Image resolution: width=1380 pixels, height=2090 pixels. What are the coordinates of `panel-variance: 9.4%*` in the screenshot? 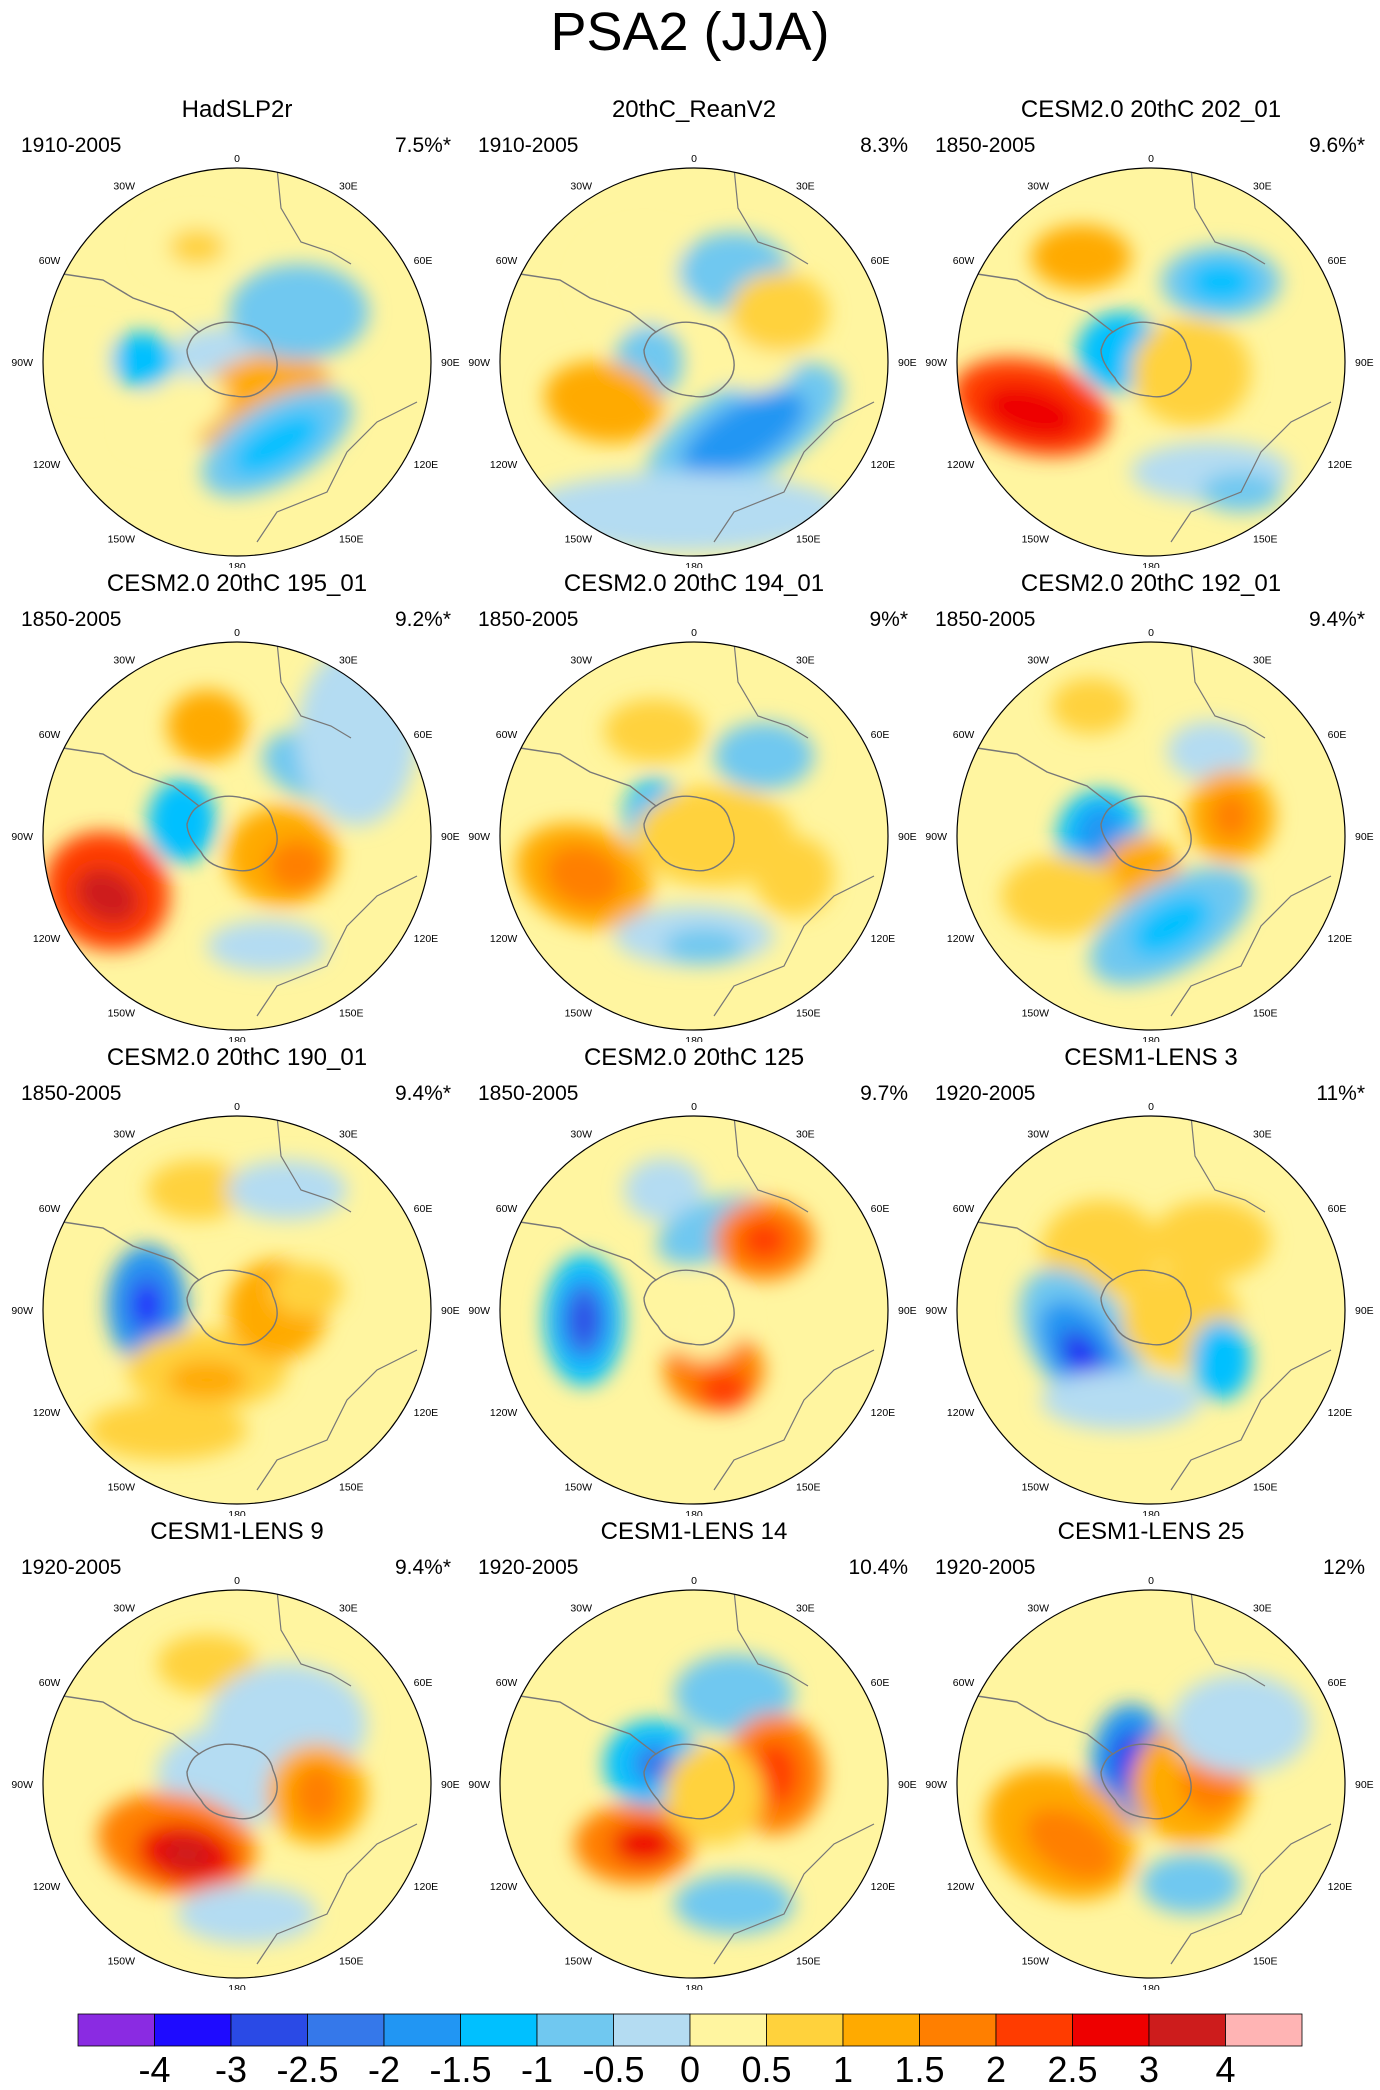 It's located at (422, 1567).